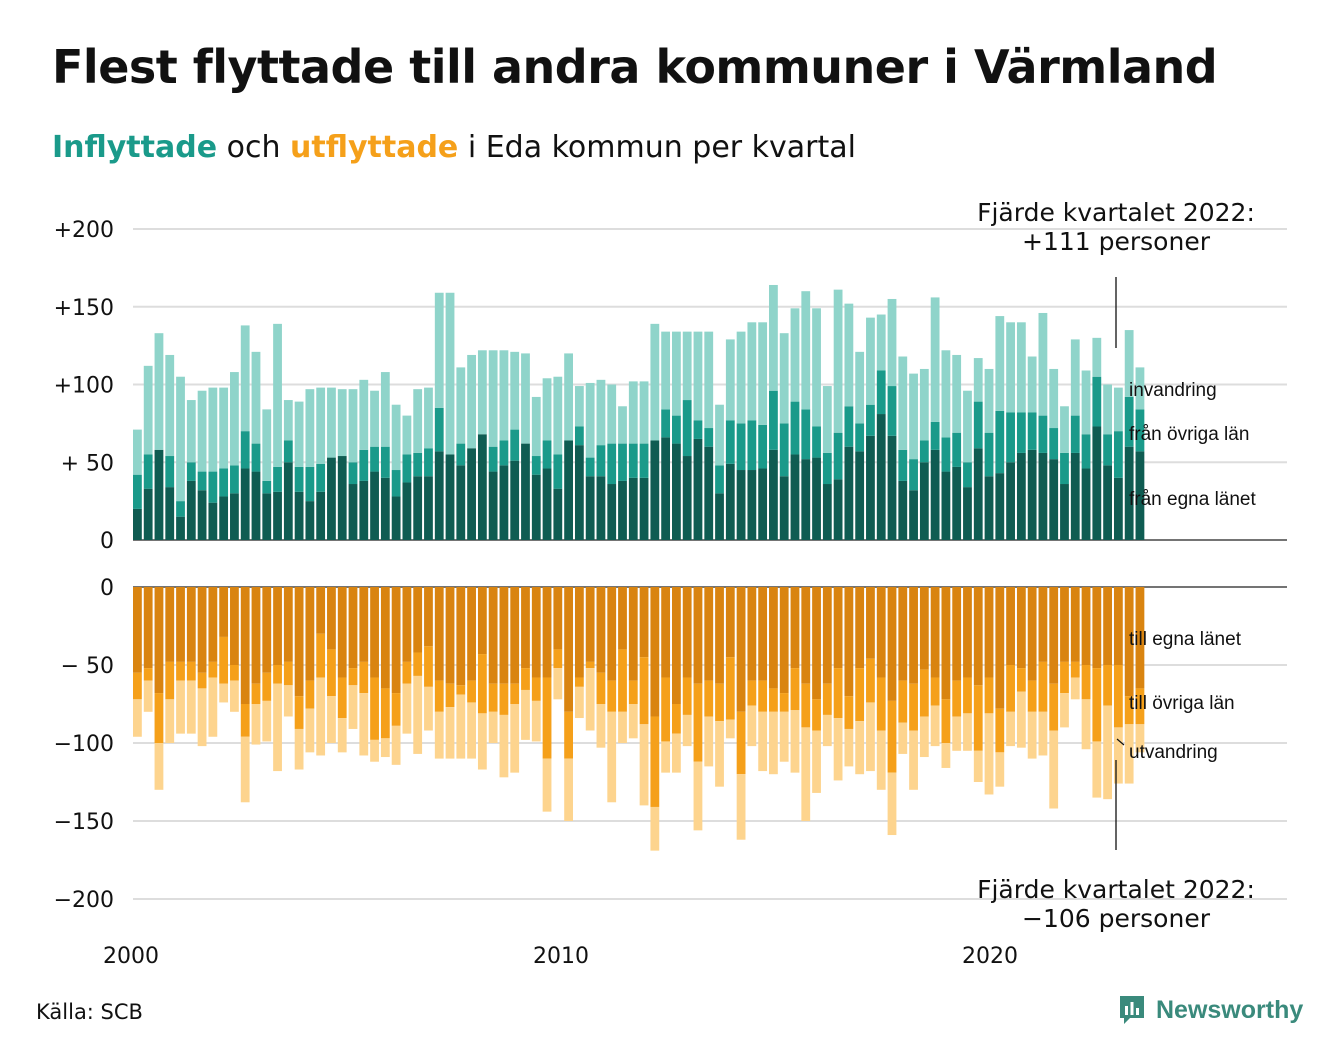  What do you see at coordinates (1173, 752) in the screenshot?
I see `series-label-bottom-2: utvandring` at bounding box center [1173, 752].